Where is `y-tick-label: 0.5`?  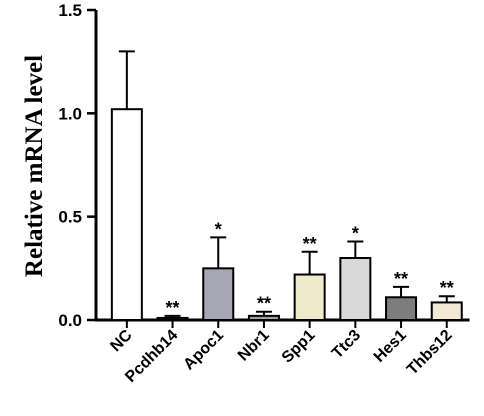 y-tick-label: 0.5 is located at coordinates (70, 217).